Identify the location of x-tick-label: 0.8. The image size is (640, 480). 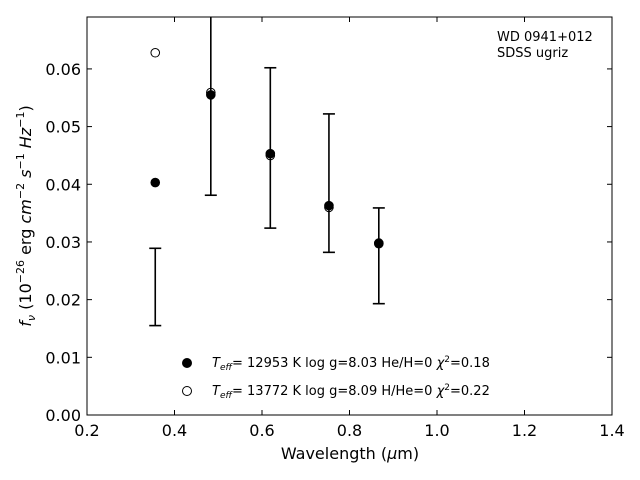
(349, 430).